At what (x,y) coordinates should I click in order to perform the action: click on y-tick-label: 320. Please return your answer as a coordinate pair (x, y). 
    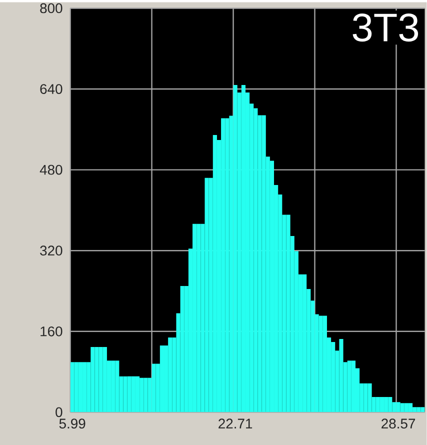
    Looking at the image, I should click on (51, 251).